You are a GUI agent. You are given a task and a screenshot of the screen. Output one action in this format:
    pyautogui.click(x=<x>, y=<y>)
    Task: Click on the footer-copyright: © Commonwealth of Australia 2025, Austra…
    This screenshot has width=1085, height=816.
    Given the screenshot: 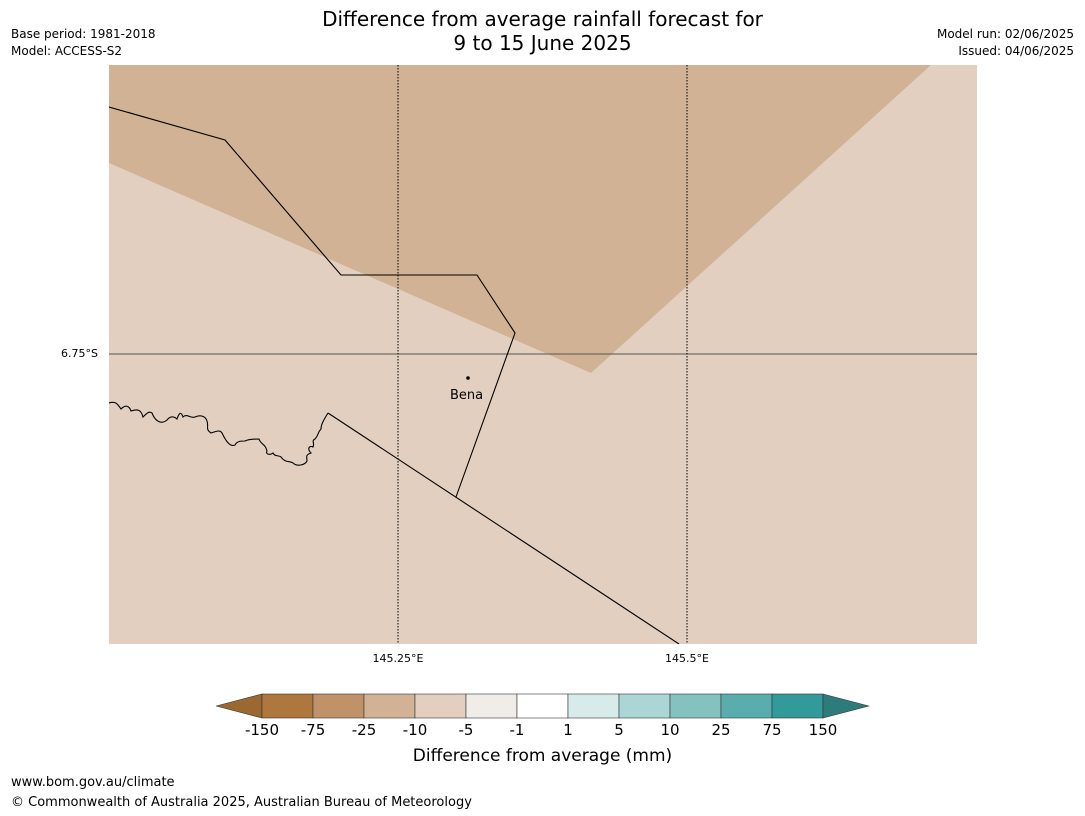 What is the action you would take?
    pyautogui.click(x=241, y=802)
    